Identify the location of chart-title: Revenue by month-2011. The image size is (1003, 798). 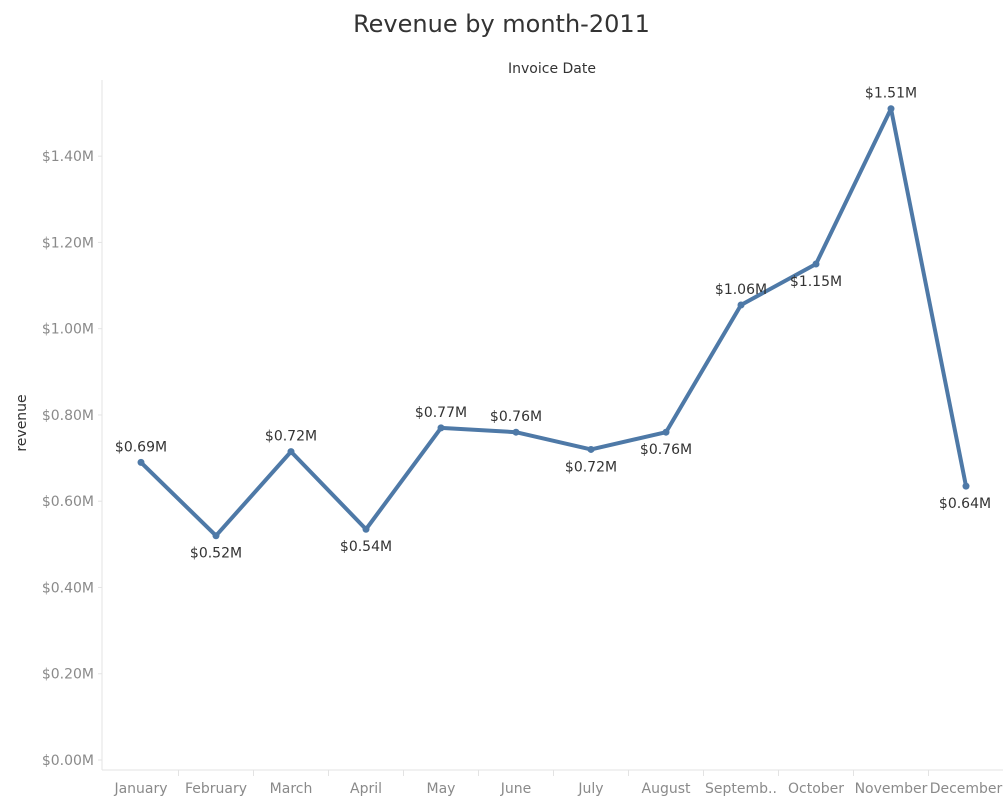
(501, 24).